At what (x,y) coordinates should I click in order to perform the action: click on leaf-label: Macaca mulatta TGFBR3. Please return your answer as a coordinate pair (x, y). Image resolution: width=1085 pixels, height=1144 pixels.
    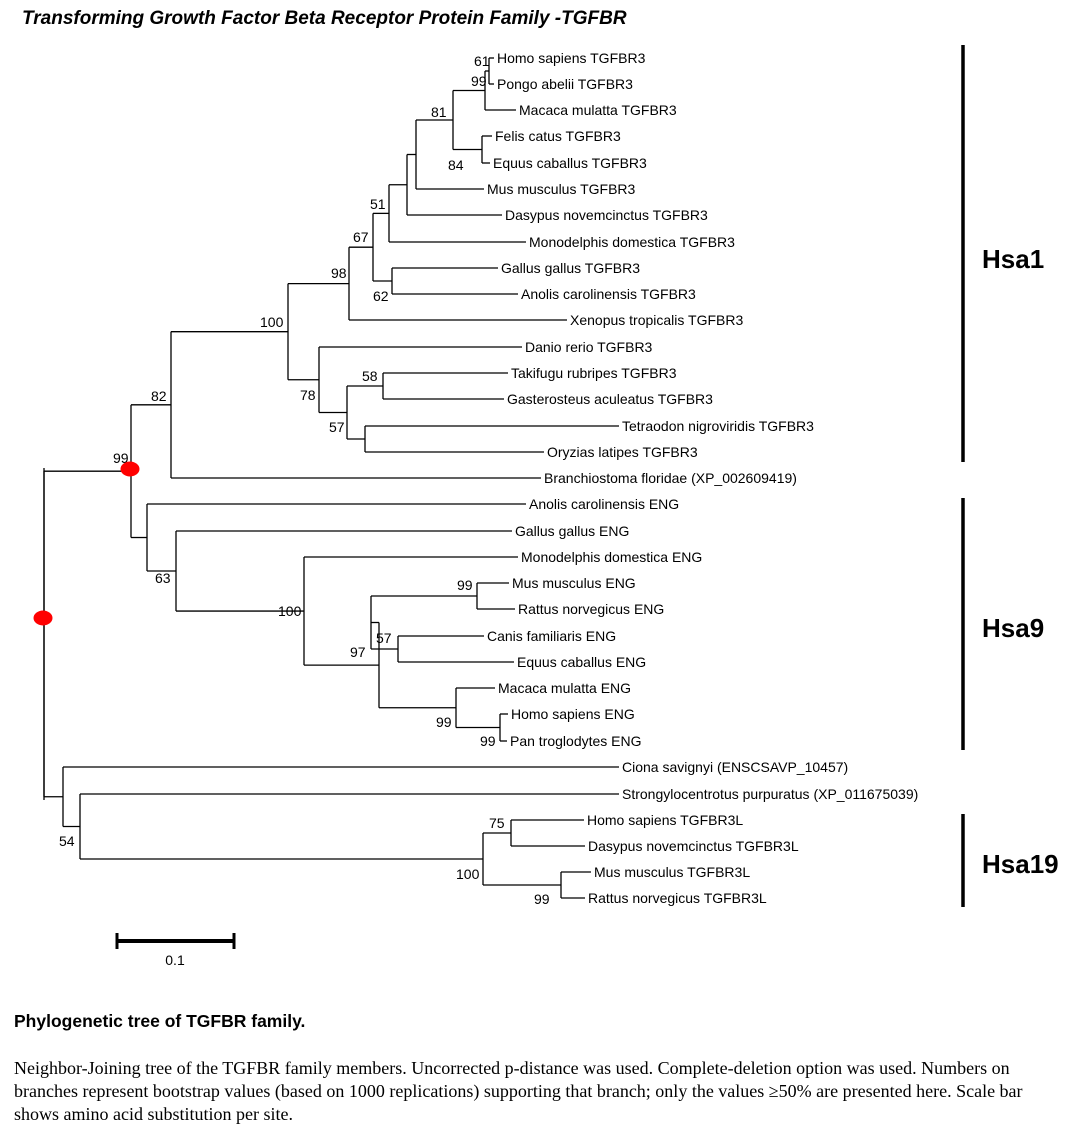
    Looking at the image, I should click on (598, 110).